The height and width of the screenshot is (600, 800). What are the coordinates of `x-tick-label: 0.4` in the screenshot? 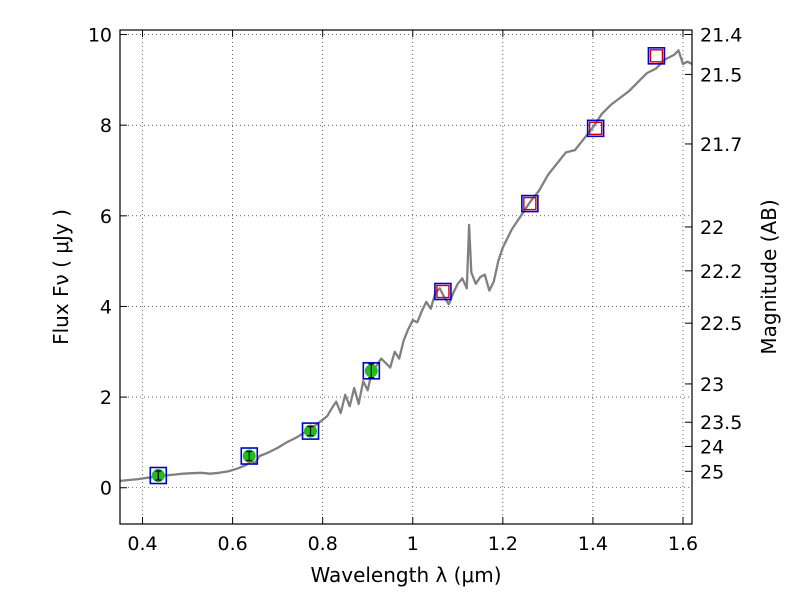 It's located at (142, 544).